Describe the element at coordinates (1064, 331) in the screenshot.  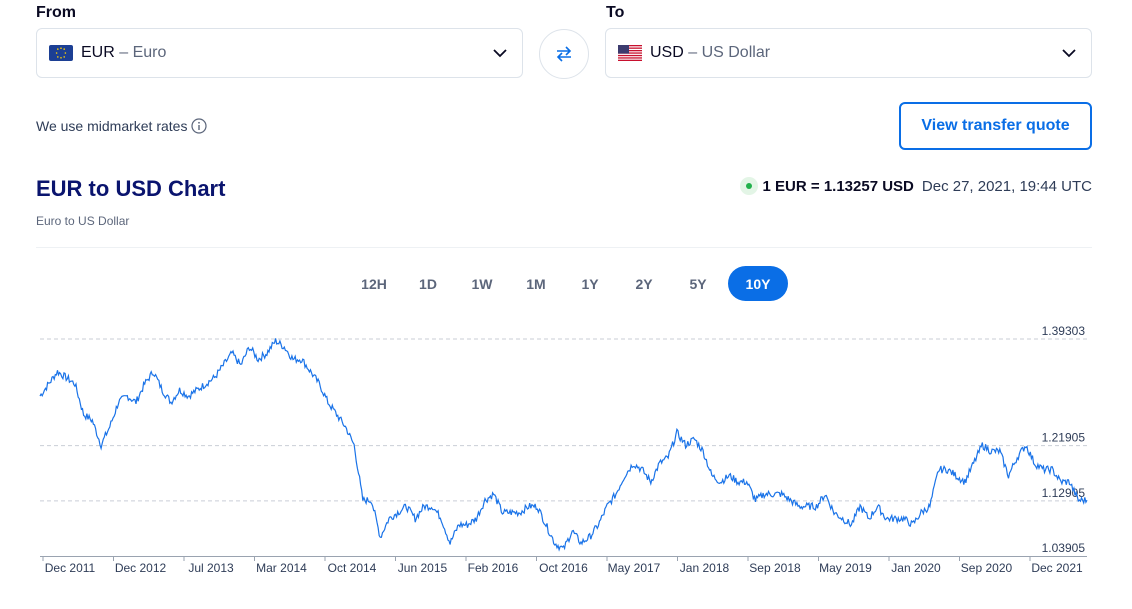
I see `y-tick-label: 1.39303` at that location.